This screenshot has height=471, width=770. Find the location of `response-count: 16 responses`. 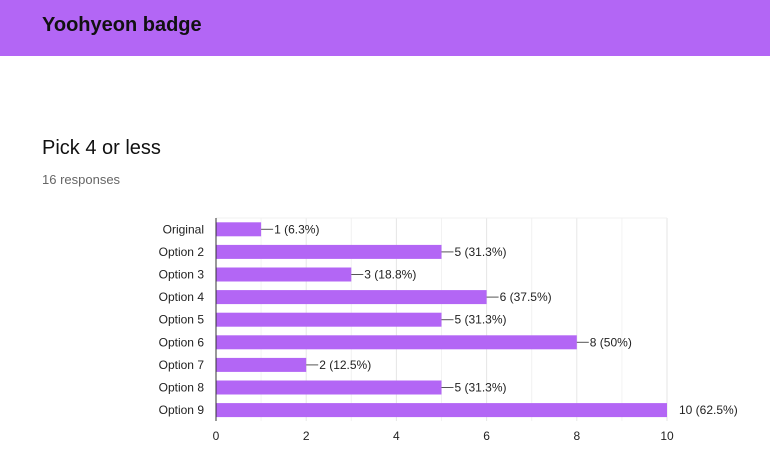

response-count: 16 responses is located at coordinates (81, 179).